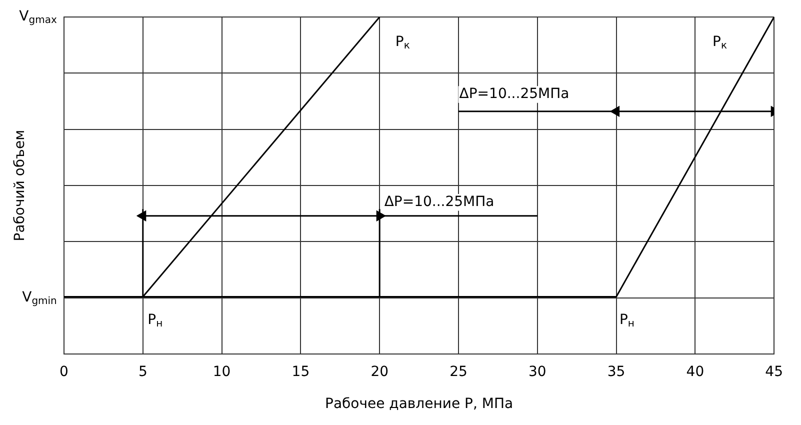 The image size is (801, 425). Describe the element at coordinates (143, 372) in the screenshot. I see `x-tick-label: 5` at that location.